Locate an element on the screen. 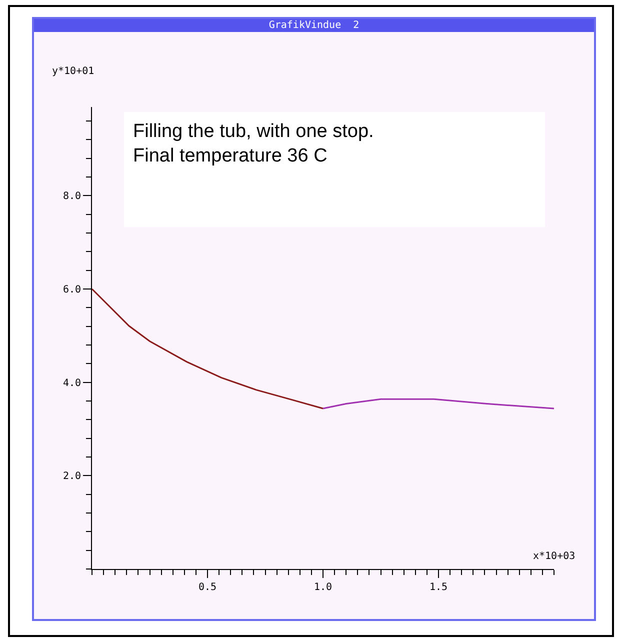 The height and width of the screenshot is (639, 620). y-tick-label: 6.0 is located at coordinates (71, 290).